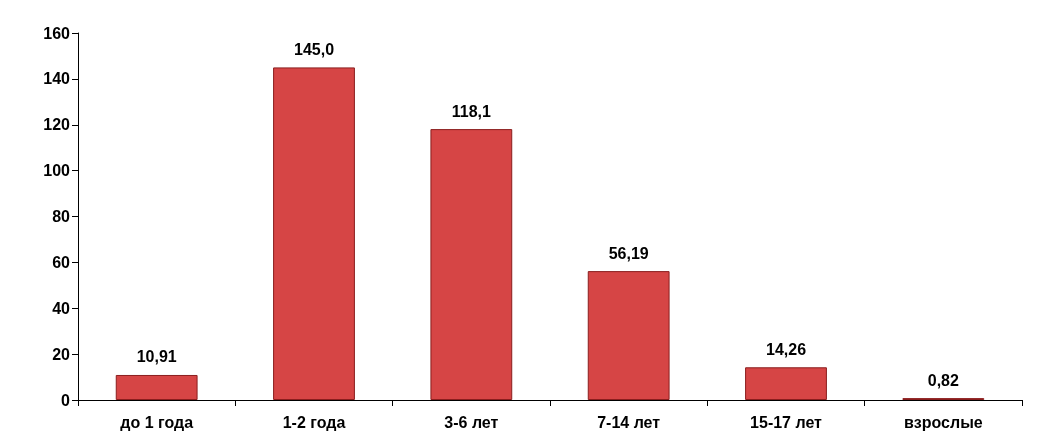 This screenshot has height=448, width=1044. I want to click on y-tick-label: 120, so click(57, 125).